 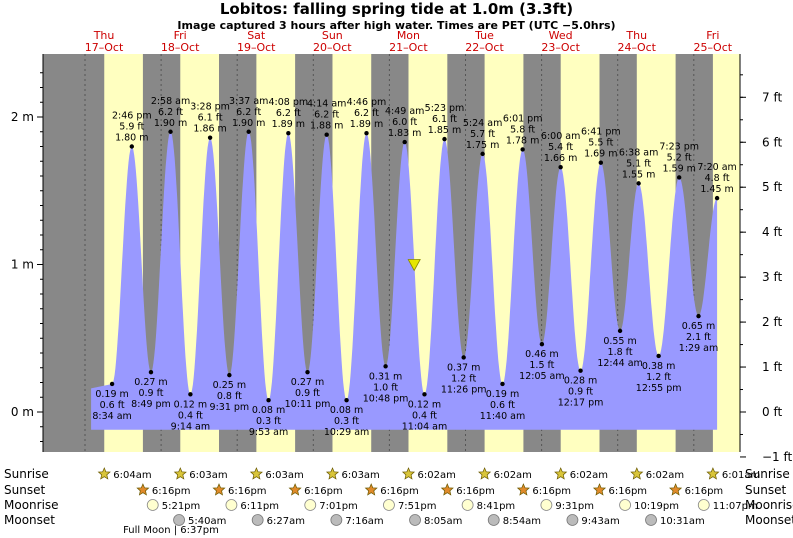 I want to click on high-tide-label: 6:38 am, so click(x=638, y=152).